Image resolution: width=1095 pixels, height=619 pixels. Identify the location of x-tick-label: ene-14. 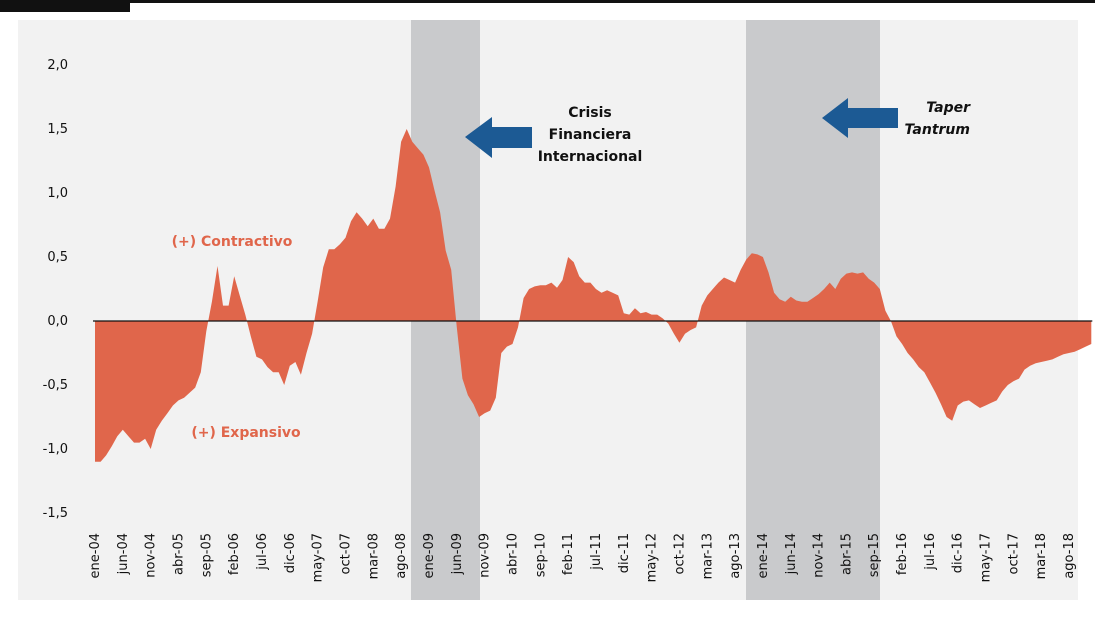
(763, 555).